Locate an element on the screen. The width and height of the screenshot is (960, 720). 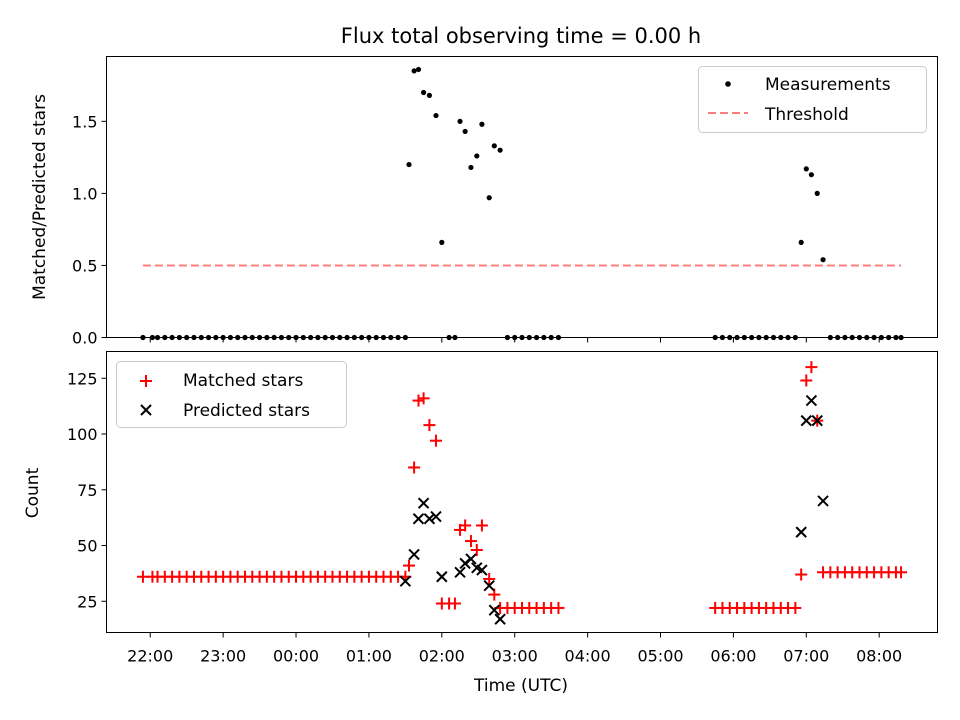
legend-predicted-marker is located at coordinates (146, 410).